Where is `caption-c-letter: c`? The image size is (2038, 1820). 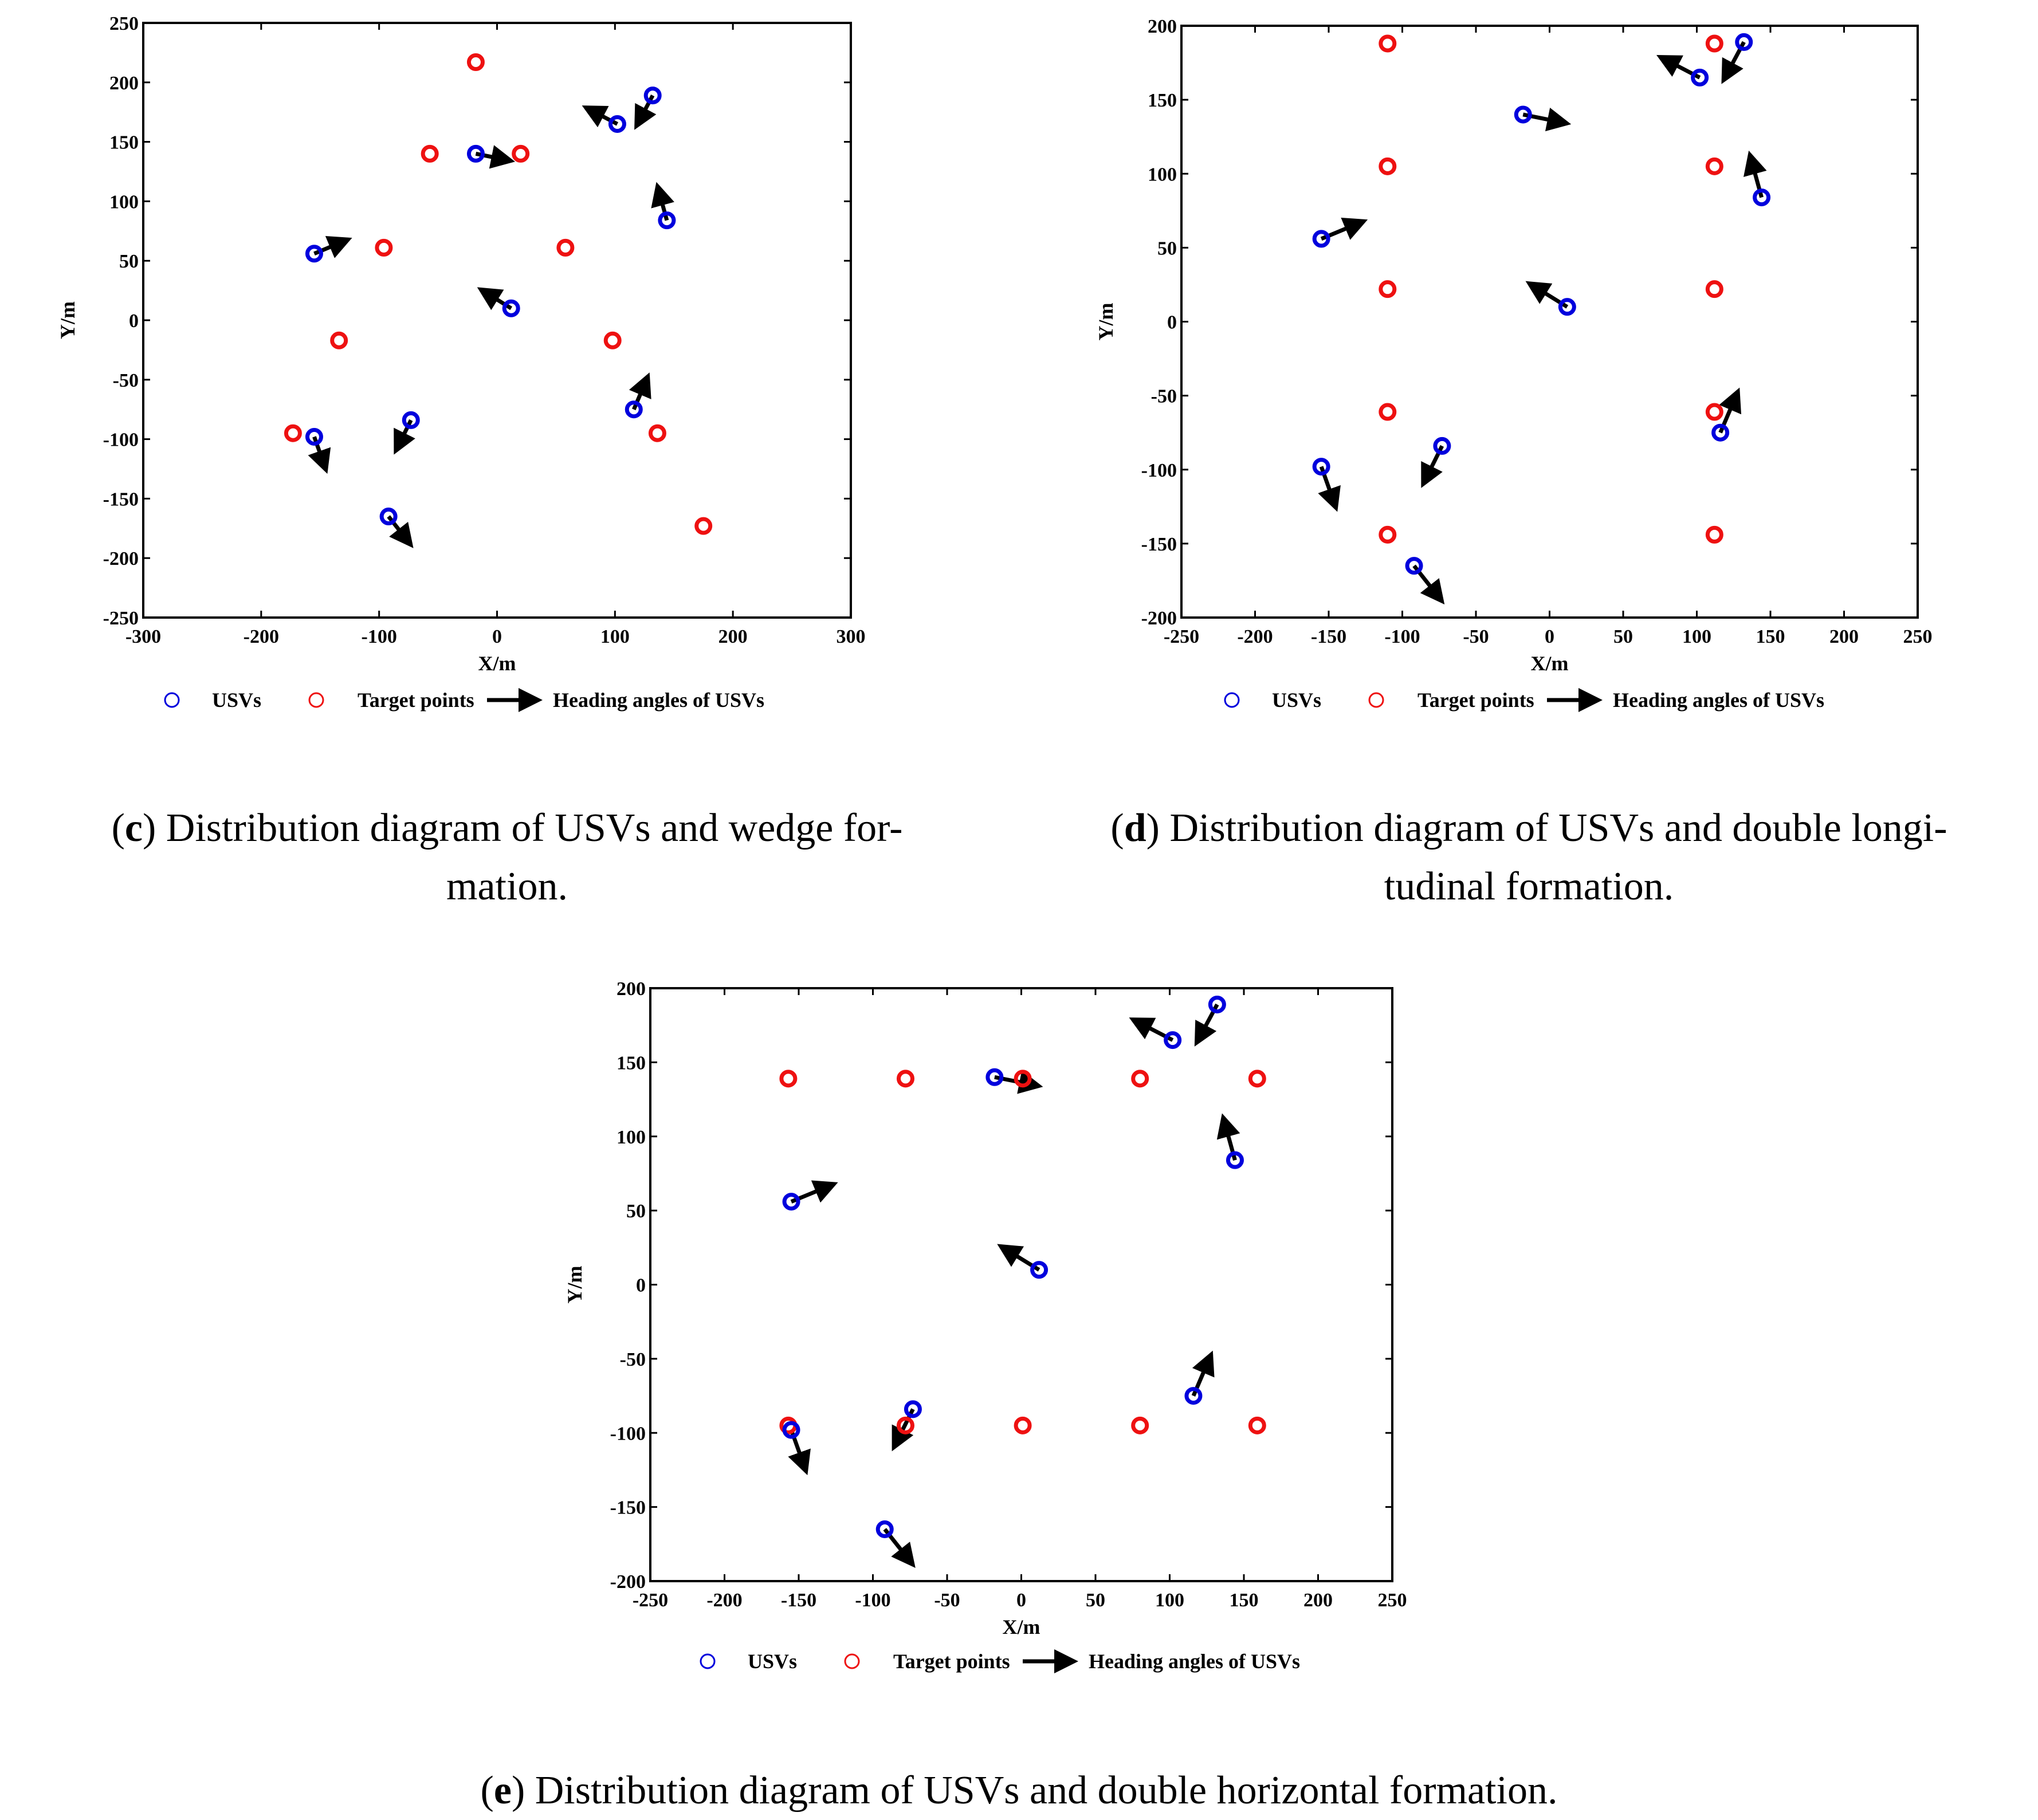 caption-c-letter: c is located at coordinates (133, 828).